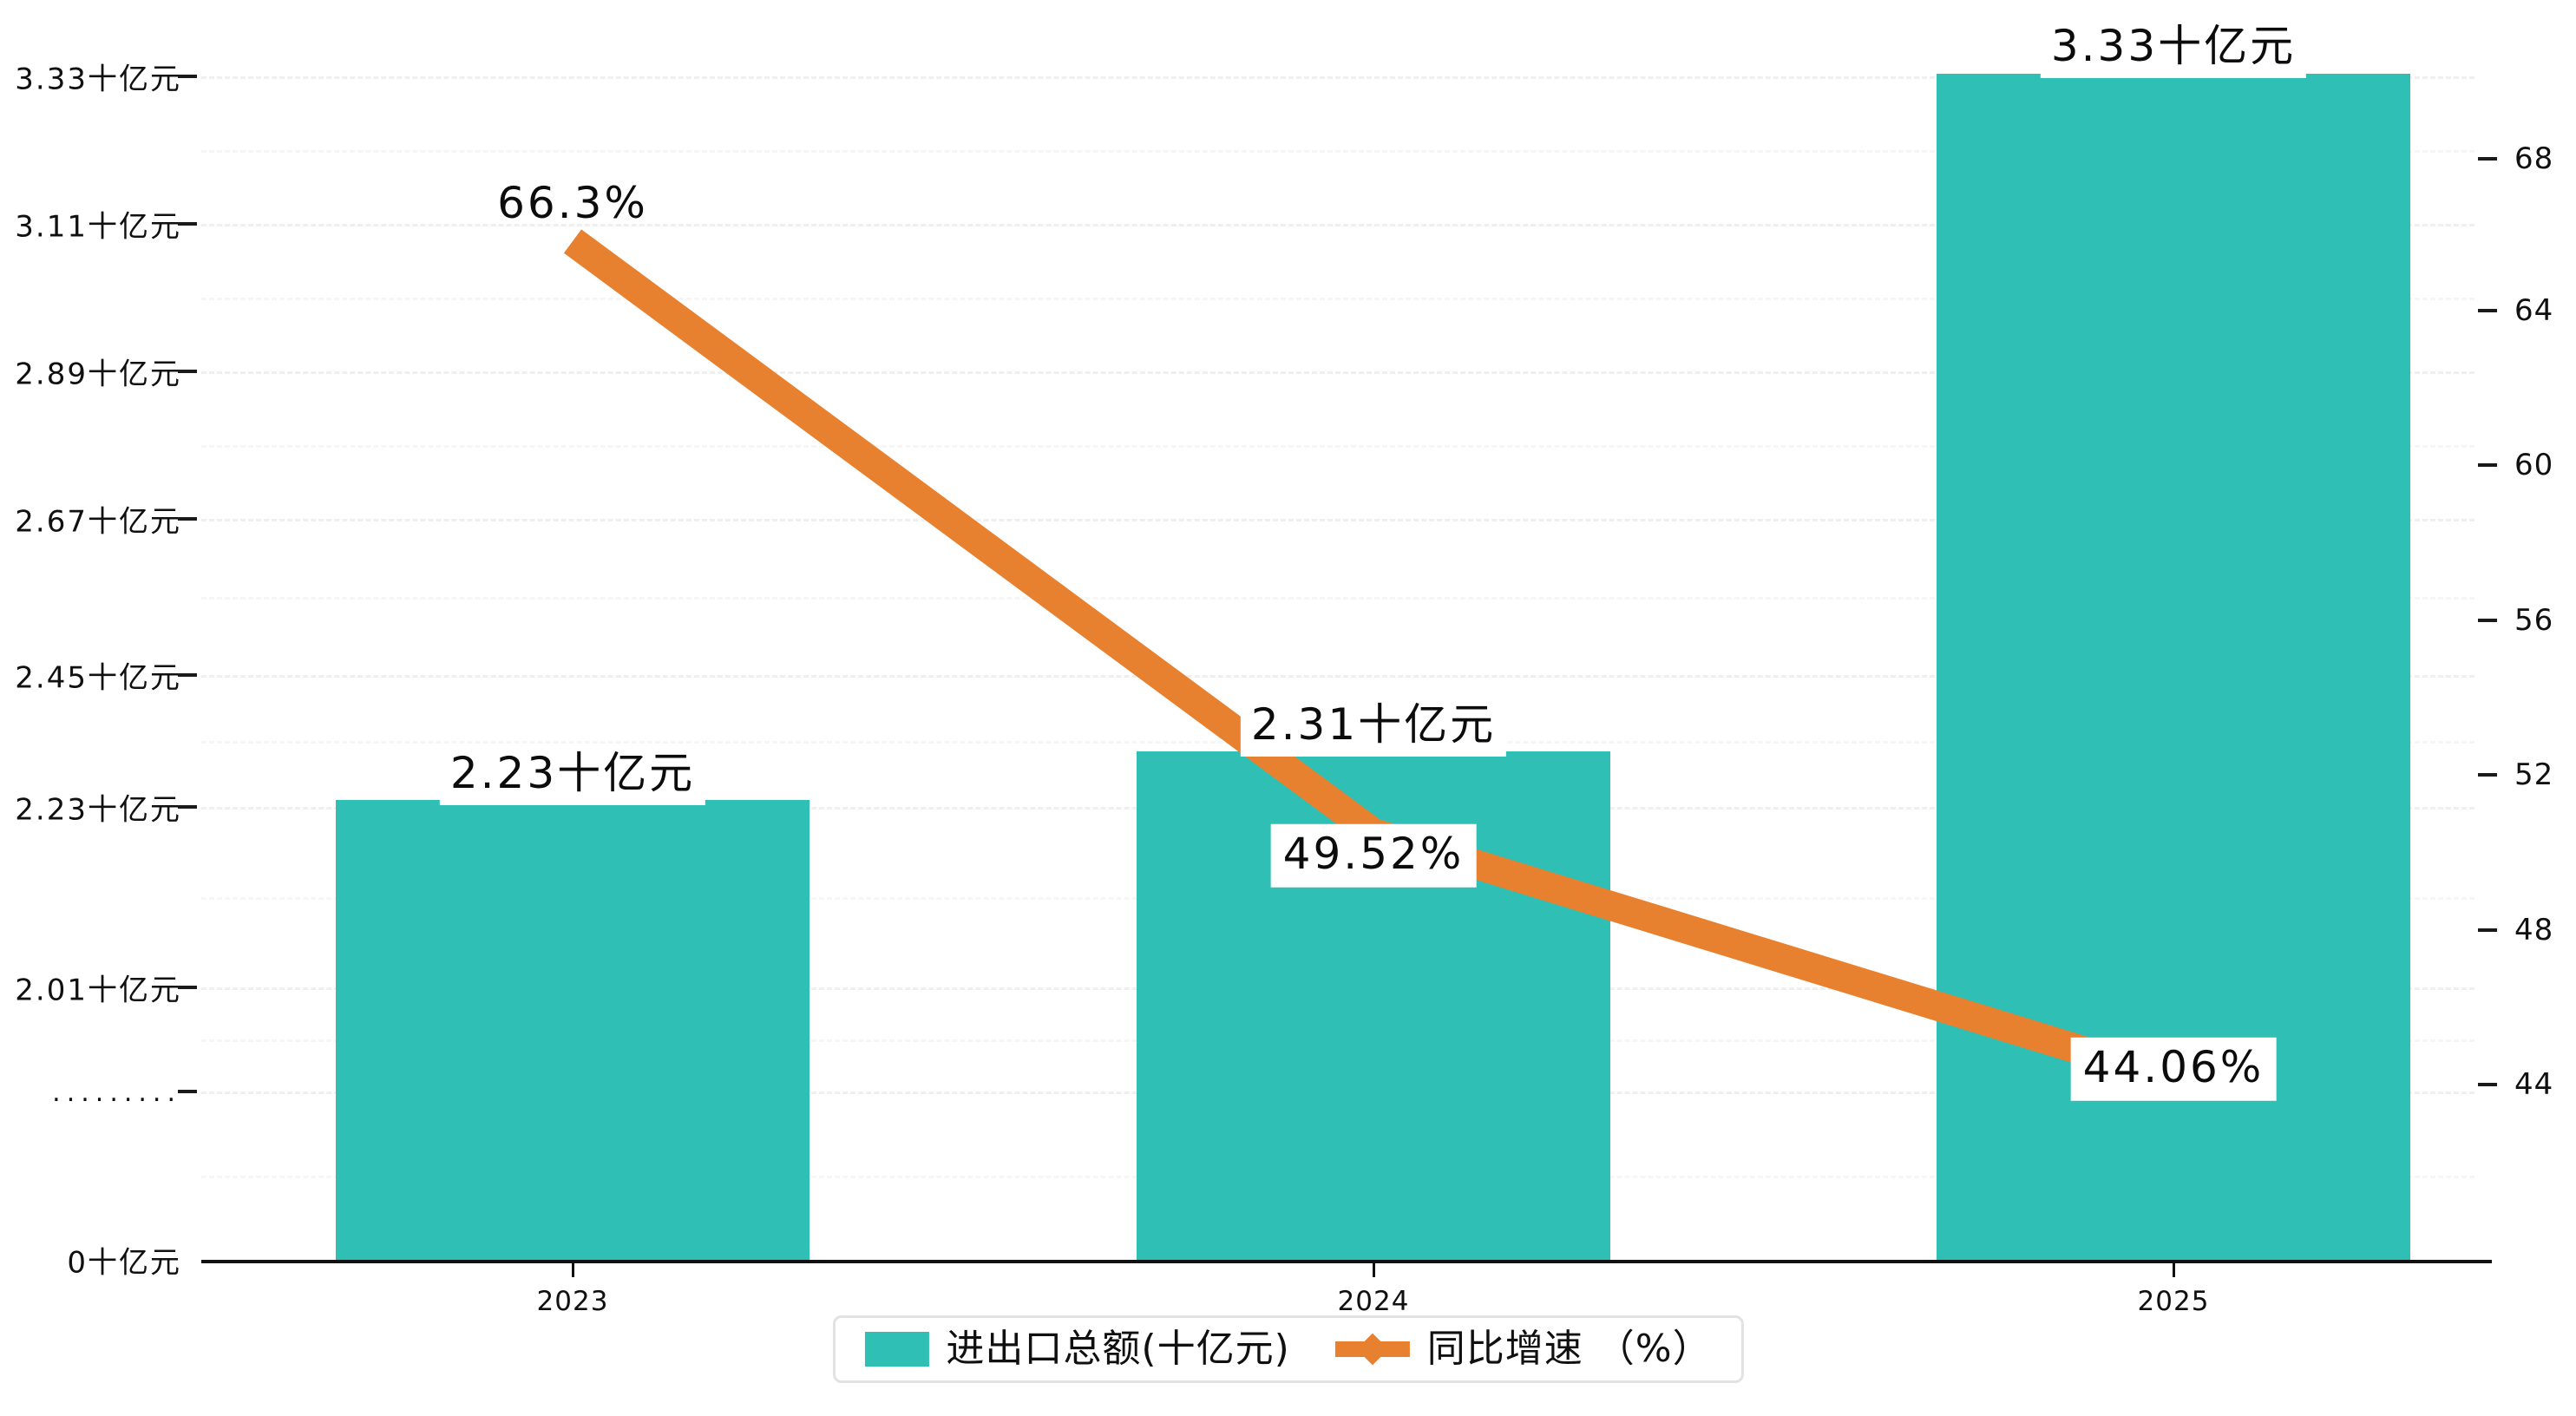 This screenshot has height=1416, width=2576. I want to click on x-tick-2023, so click(573, 1270).